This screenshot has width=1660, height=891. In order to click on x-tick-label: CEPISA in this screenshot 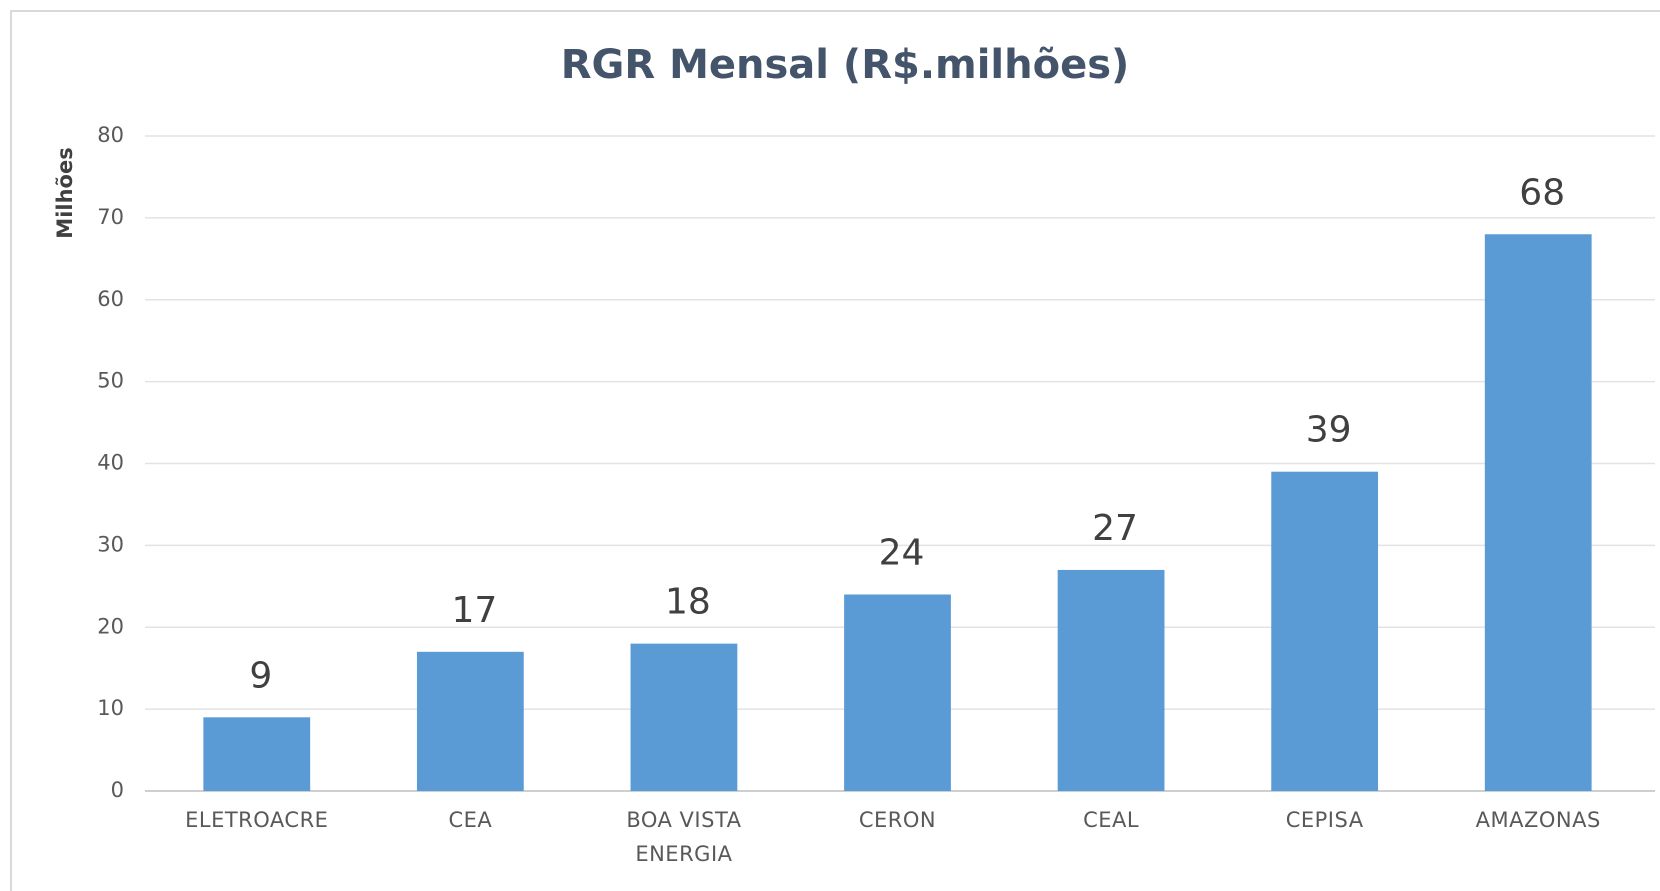, I will do `click(1324, 820)`.